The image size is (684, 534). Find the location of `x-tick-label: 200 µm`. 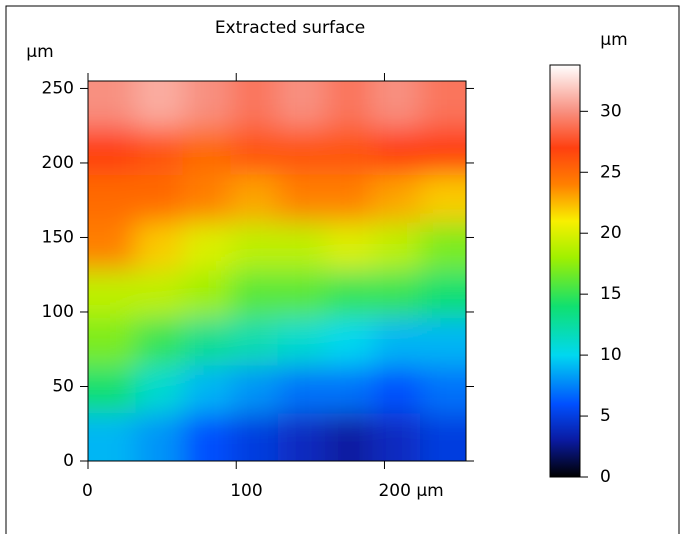

x-tick-label: 200 µm is located at coordinates (410, 491).